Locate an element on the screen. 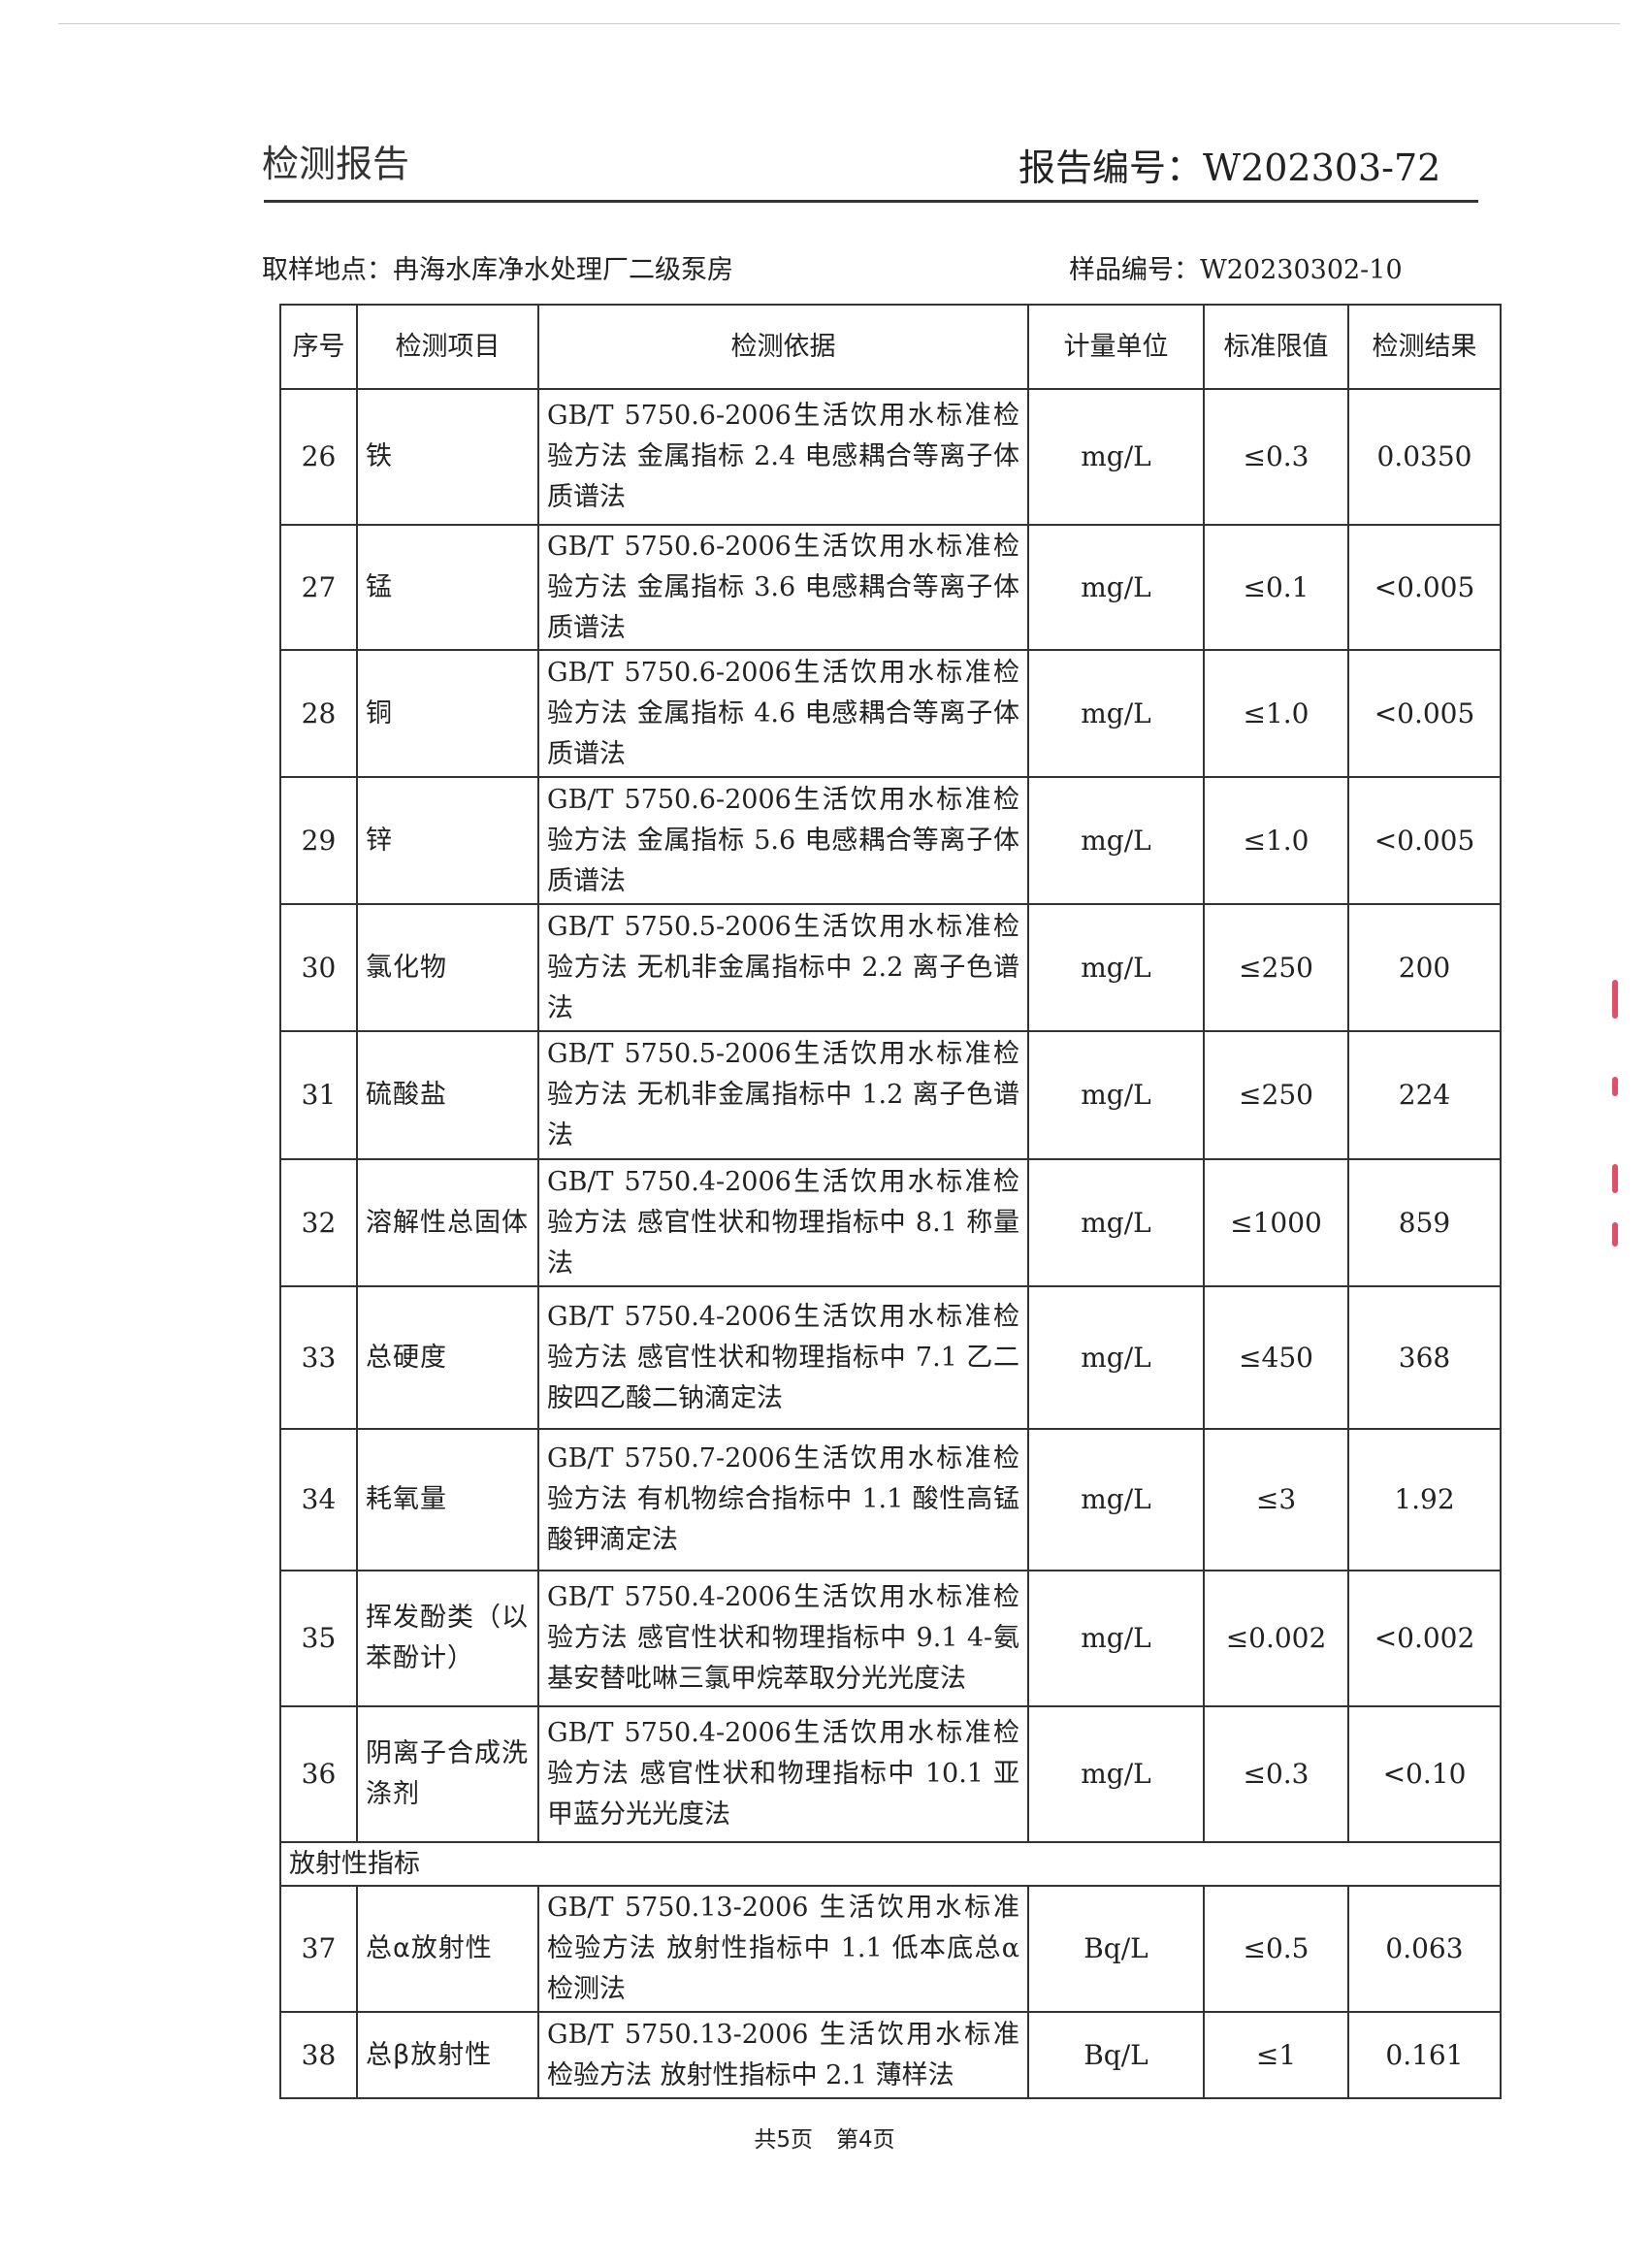 The width and height of the screenshot is (1649, 2268). test-item: 耗氧量 is located at coordinates (447, 1499).